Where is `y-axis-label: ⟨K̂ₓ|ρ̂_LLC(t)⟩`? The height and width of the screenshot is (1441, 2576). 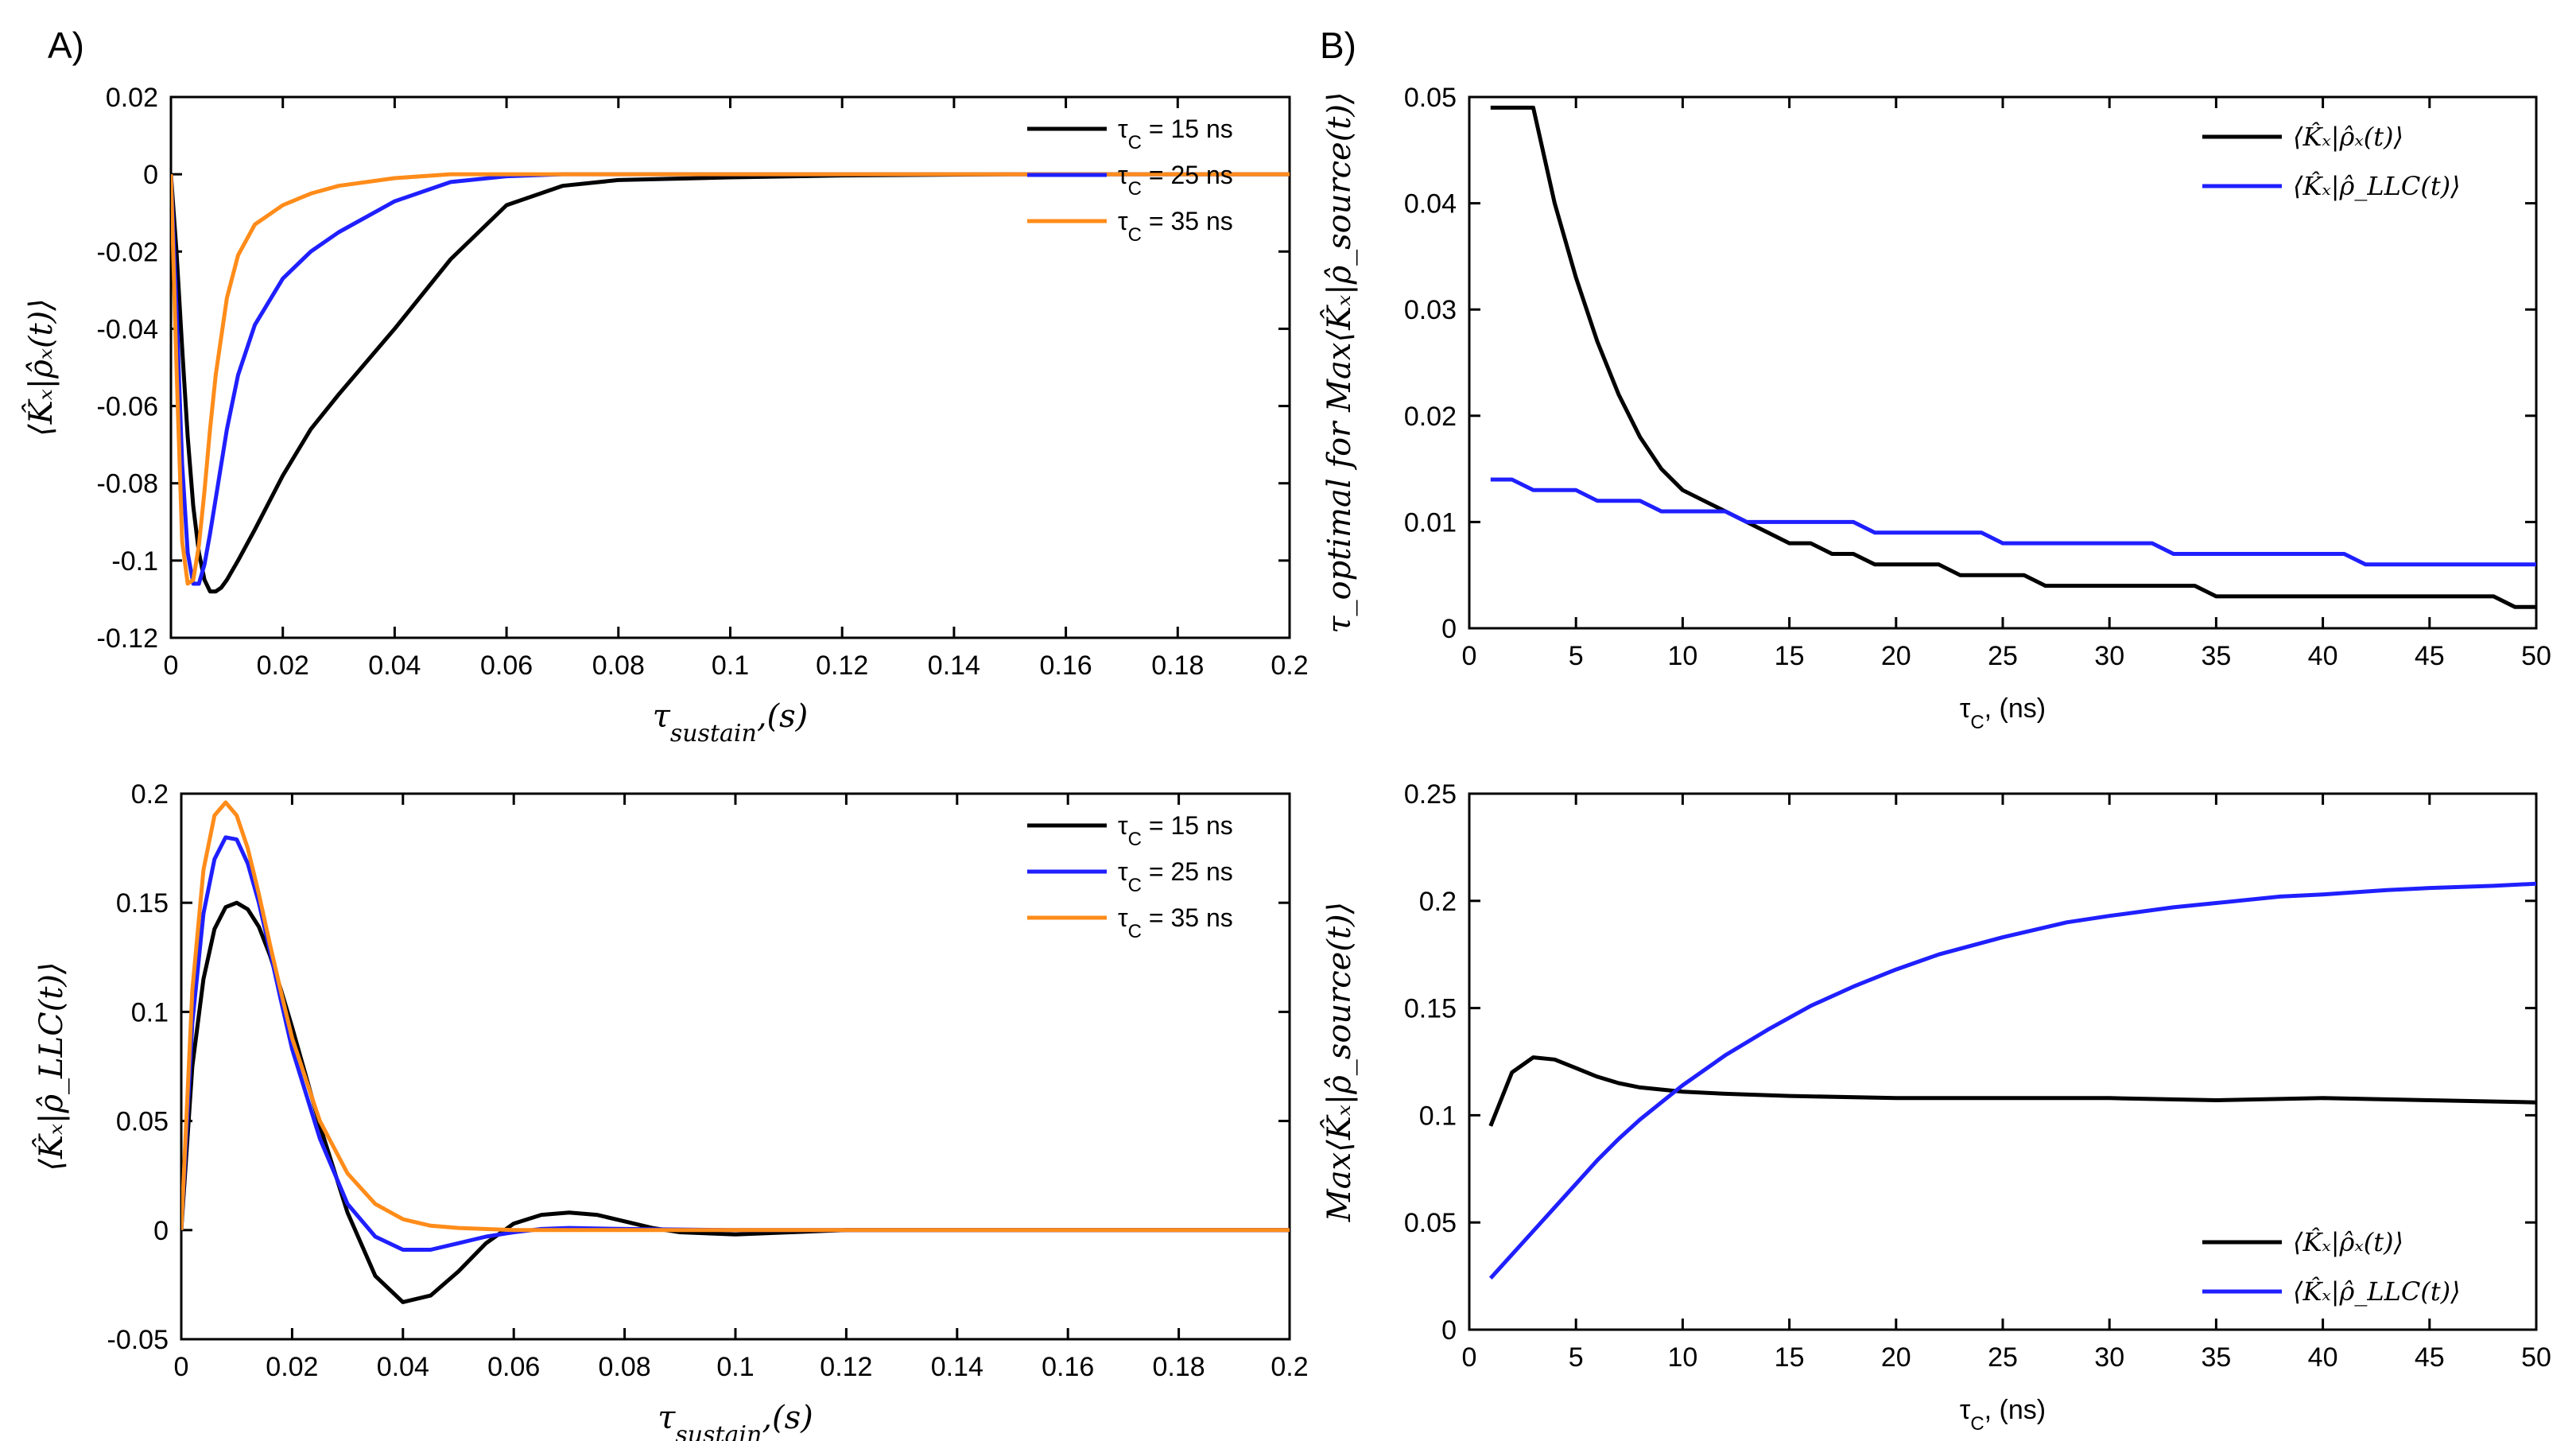
y-axis-label: ⟨K̂ₓ|ρ̂_LLC(t)⟩ is located at coordinates (52, 1066).